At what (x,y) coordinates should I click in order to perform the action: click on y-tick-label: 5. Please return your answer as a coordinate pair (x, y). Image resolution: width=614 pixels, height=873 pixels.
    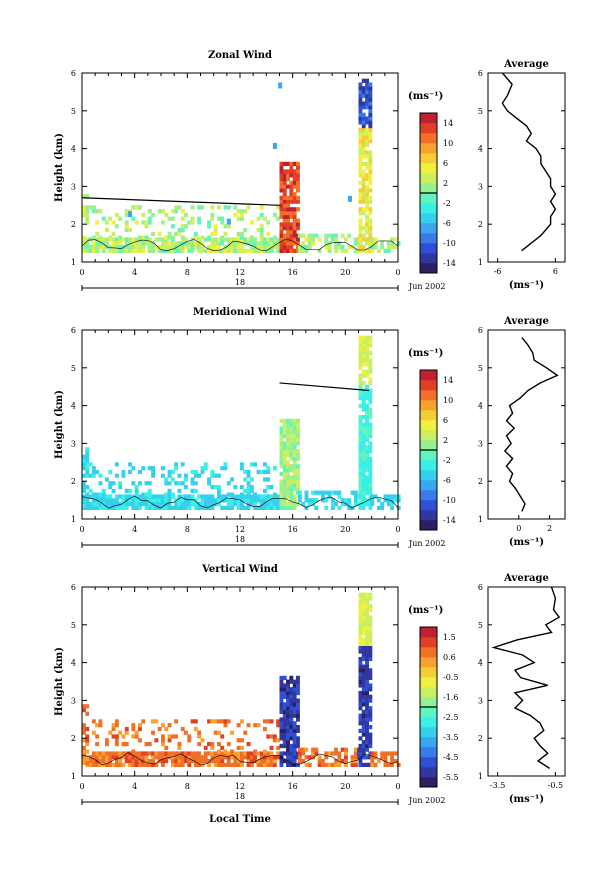
    Looking at the image, I should click on (73, 111).